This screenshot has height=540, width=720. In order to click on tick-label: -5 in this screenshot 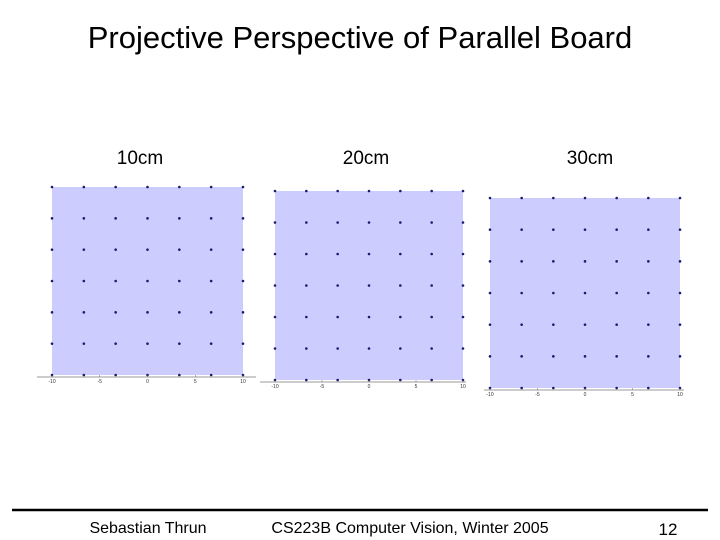, I will do `click(322, 387)`.